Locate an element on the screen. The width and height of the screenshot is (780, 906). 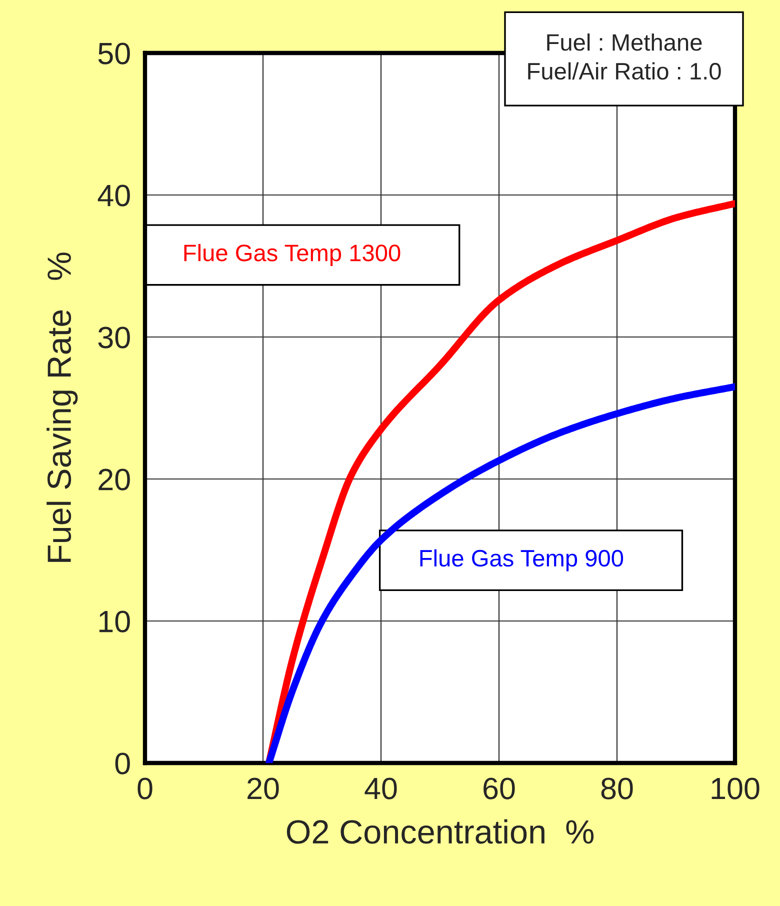
y-axis-title: Fuel Saving Rate % is located at coordinates (62, 407).